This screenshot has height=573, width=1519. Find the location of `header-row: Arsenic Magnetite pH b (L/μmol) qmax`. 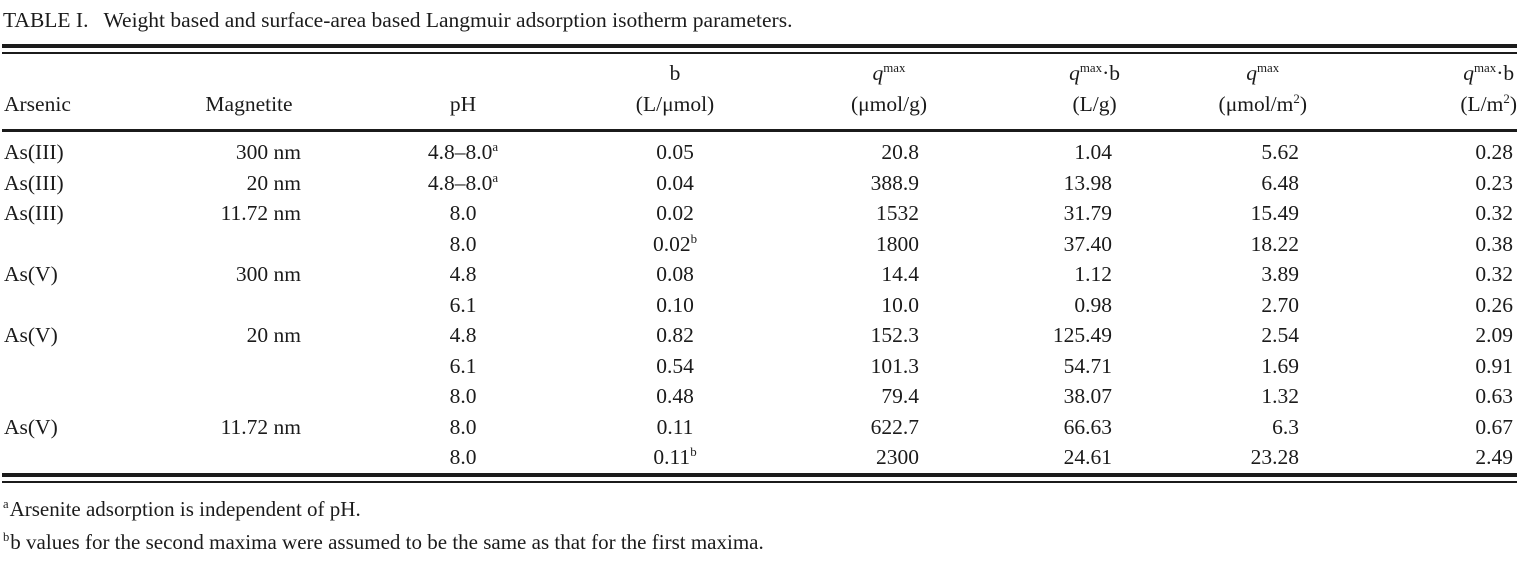

header-row: Arsenic Magnetite pH b (L/μmol) qmax is located at coordinates (759, 93).